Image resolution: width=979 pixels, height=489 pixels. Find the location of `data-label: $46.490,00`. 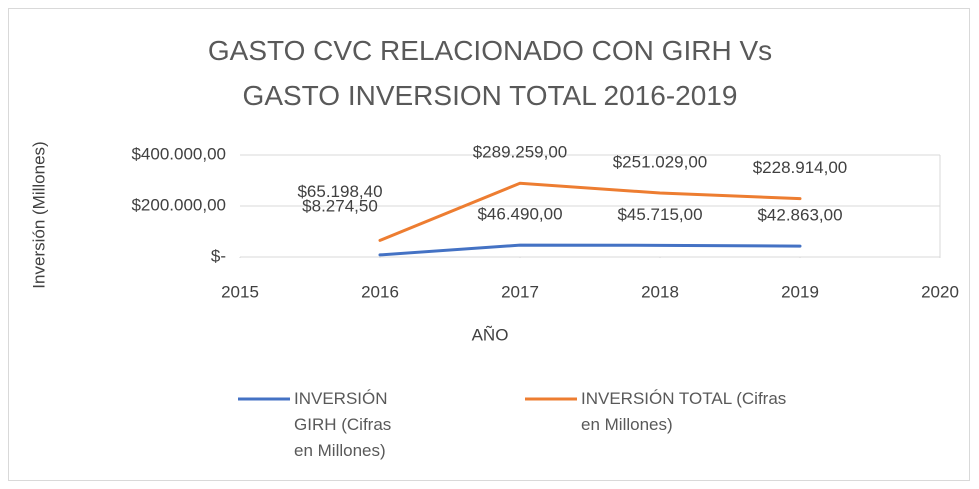

data-label: $46.490,00 is located at coordinates (519, 214).